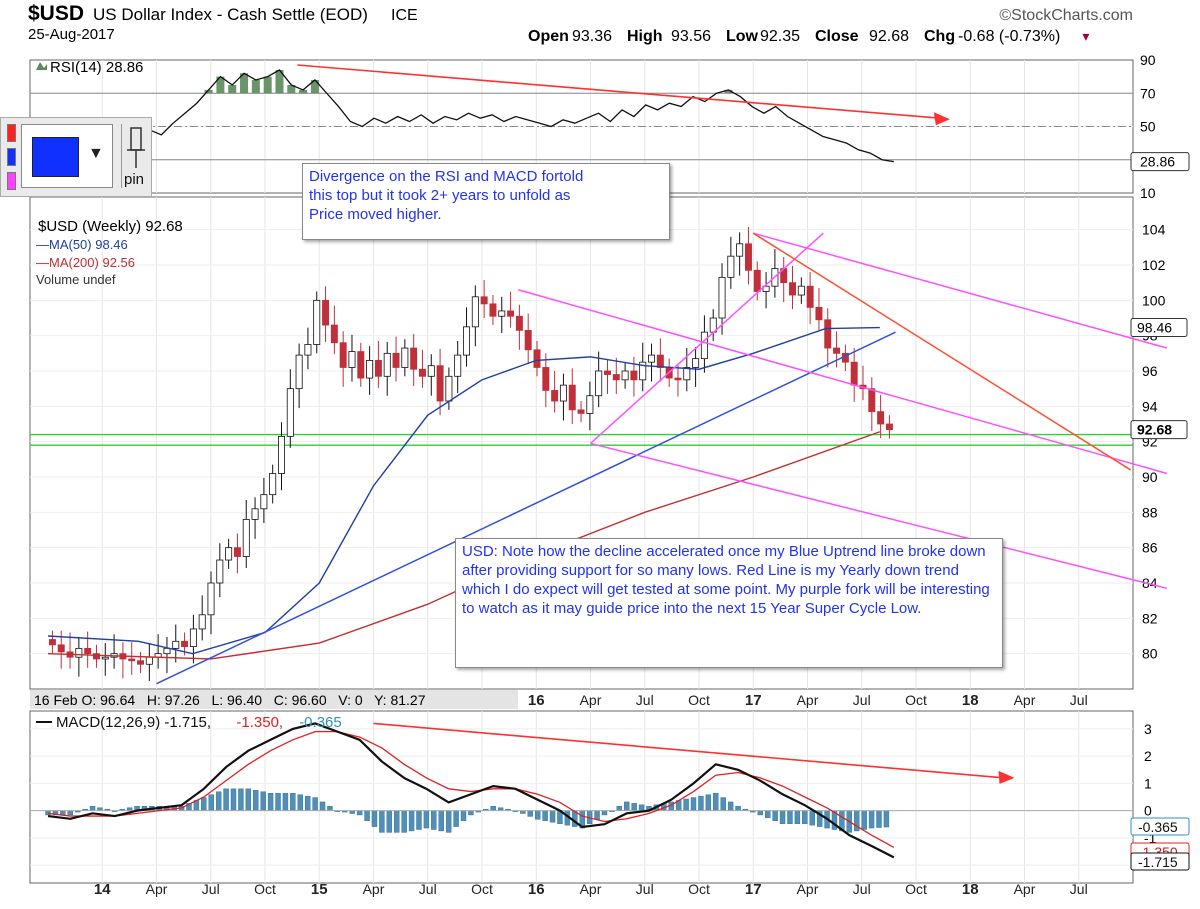 The width and height of the screenshot is (1200, 909). Describe the element at coordinates (1148, 60) in the screenshot. I see `rsi-ytick-label: 90` at that location.